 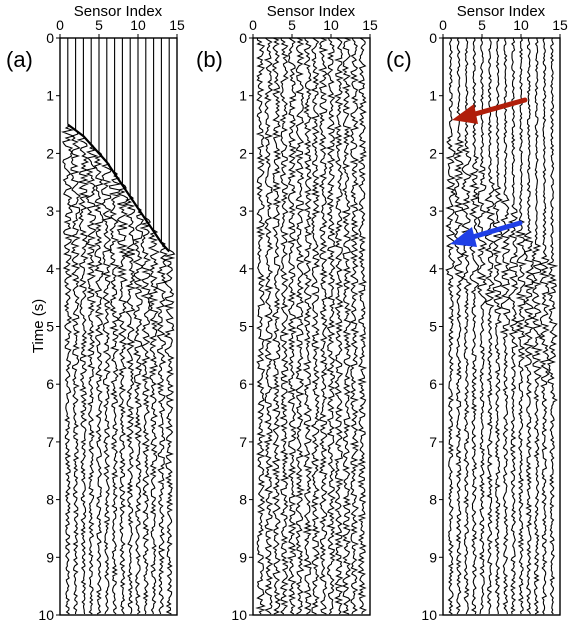 What do you see at coordinates (209, 59) in the screenshot?
I see `panel-b-label: (b)` at bounding box center [209, 59].